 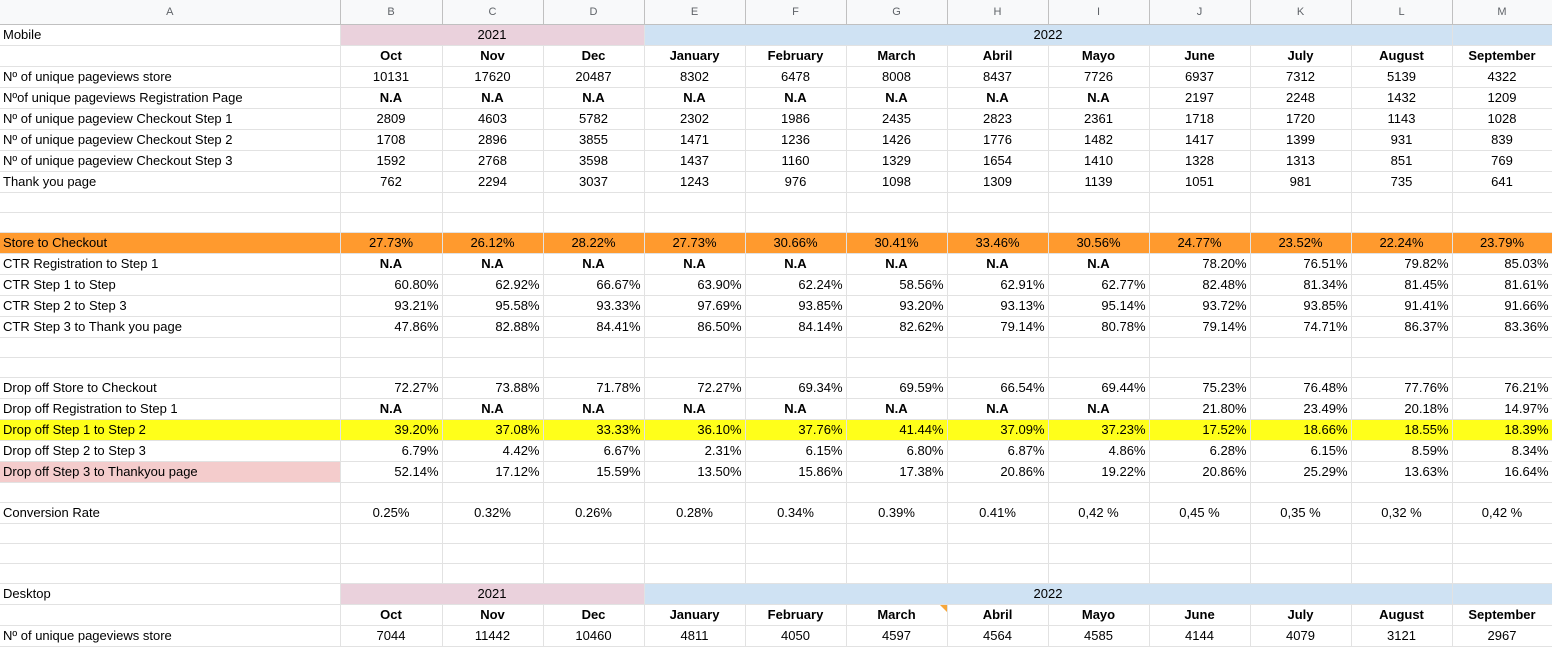 What do you see at coordinates (170, 594) in the screenshot?
I see `desktop-section-label: Desktop` at bounding box center [170, 594].